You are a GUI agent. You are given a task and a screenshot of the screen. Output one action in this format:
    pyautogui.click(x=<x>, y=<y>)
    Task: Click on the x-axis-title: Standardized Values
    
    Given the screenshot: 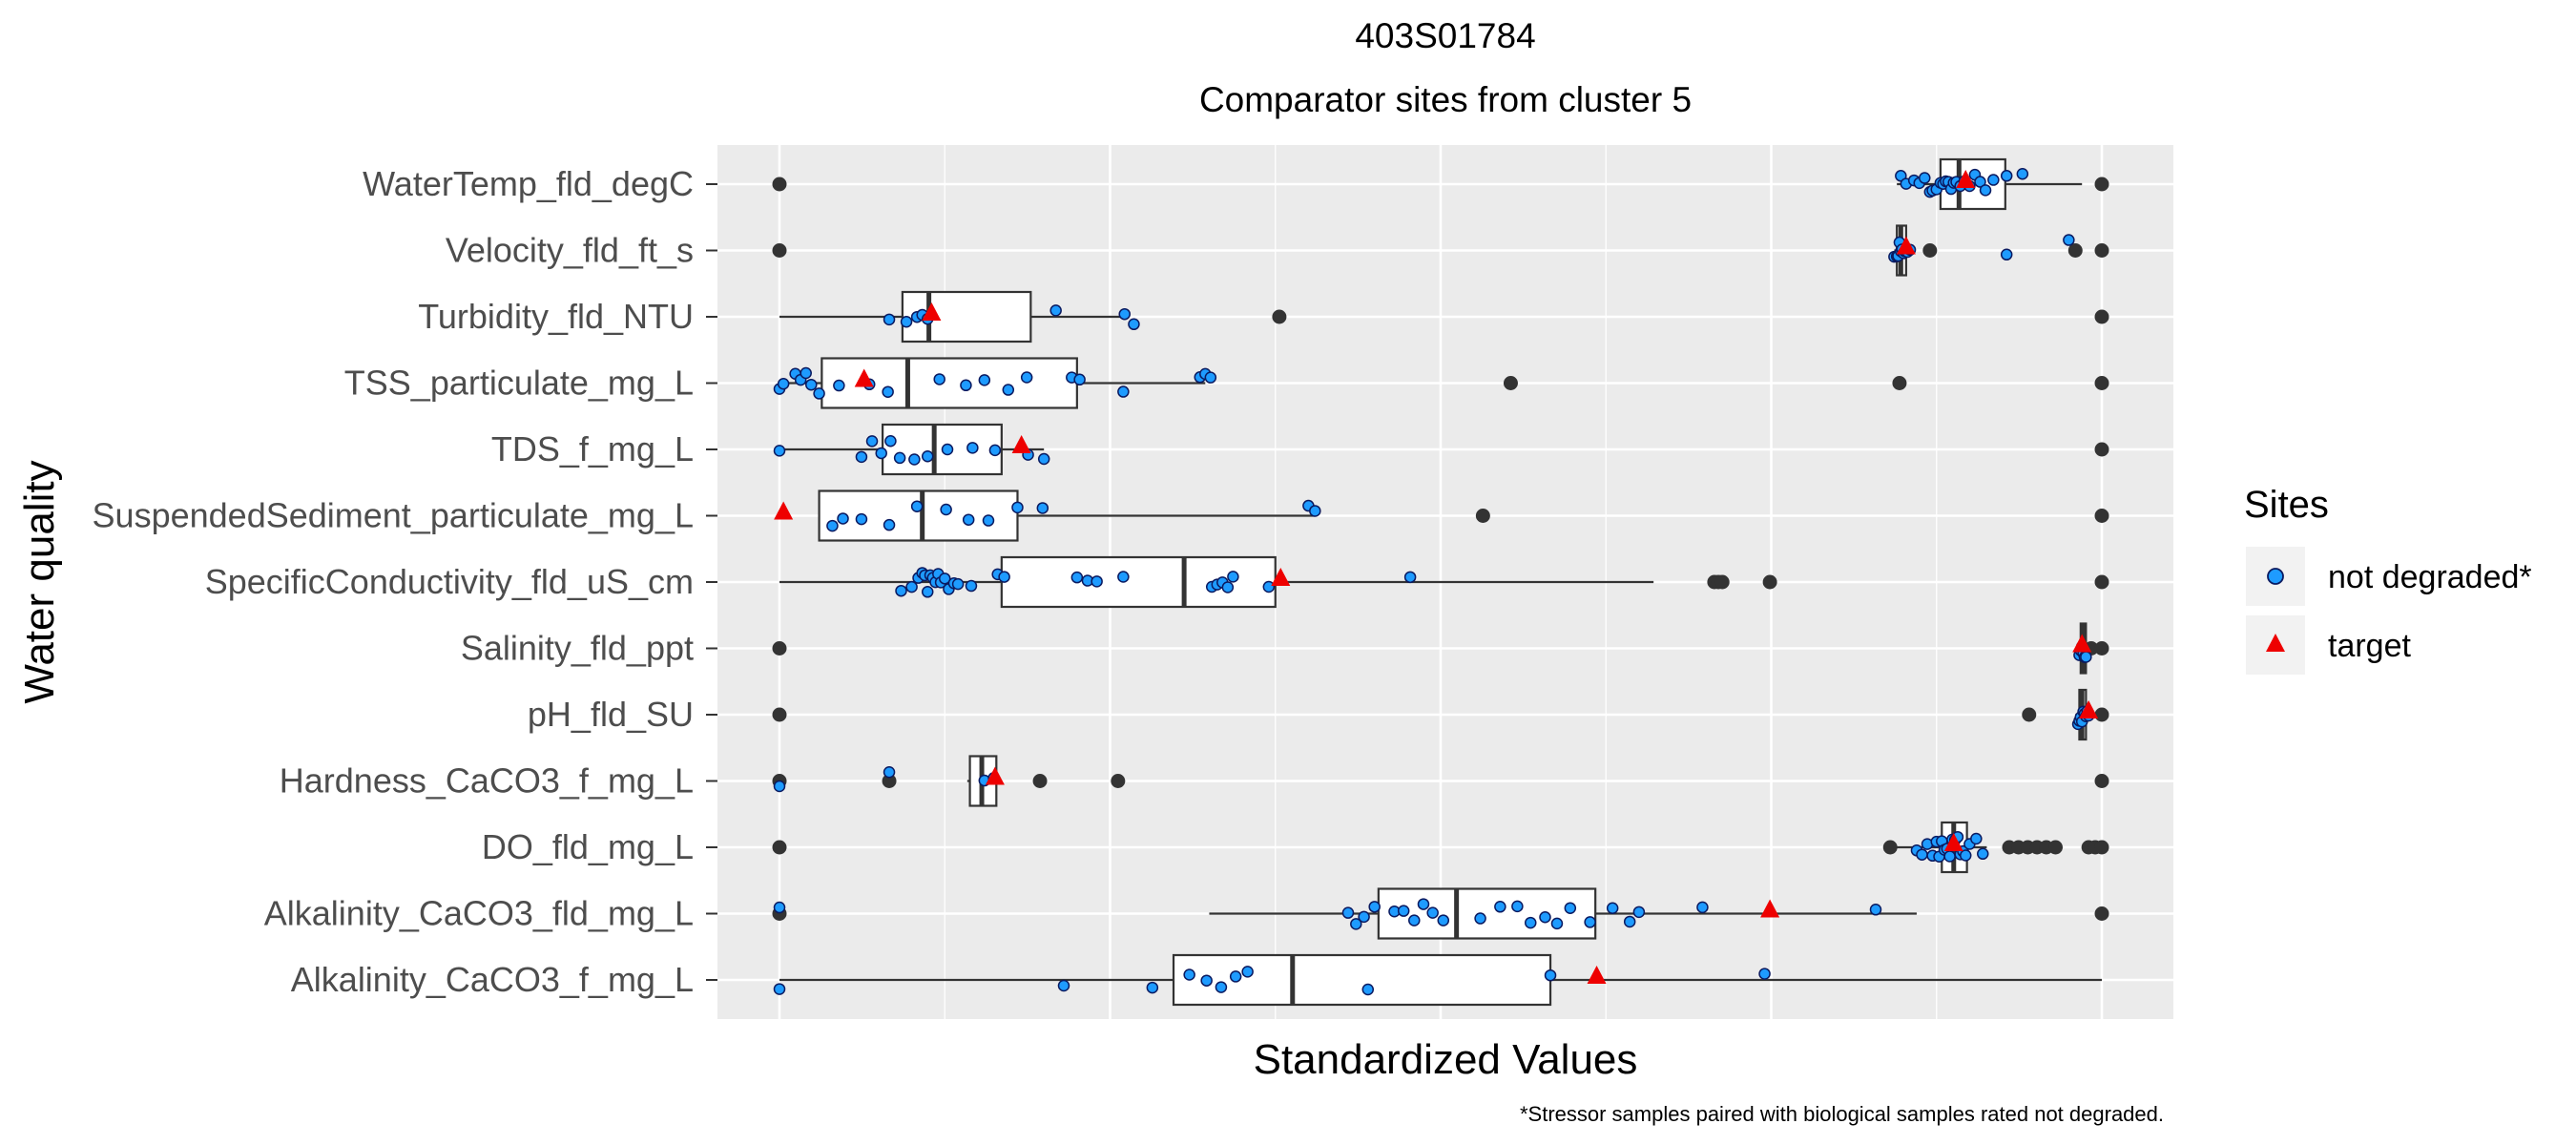 What is the action you would take?
    pyautogui.click(x=1446, y=1060)
    